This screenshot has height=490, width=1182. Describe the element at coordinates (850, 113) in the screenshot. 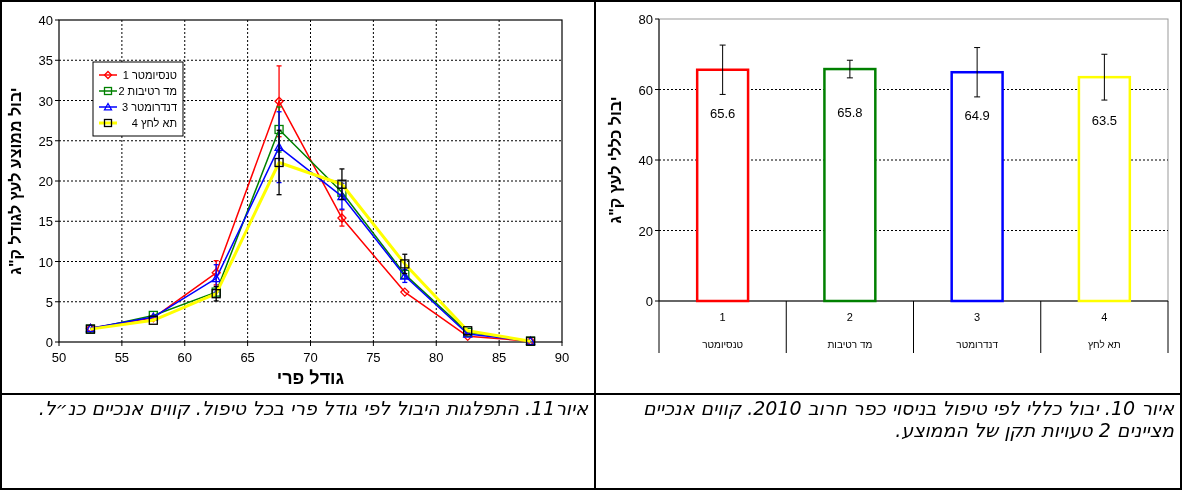

I see `data-label: 65.8` at that location.